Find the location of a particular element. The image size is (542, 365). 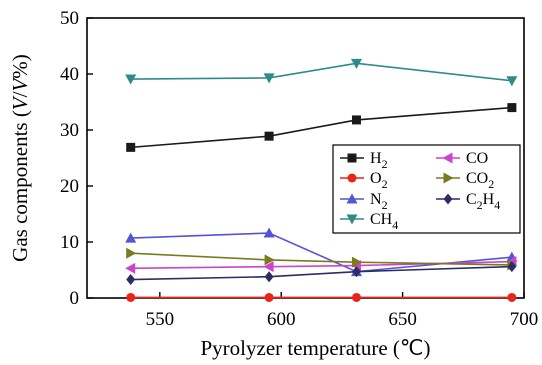

x-tick-label: 550 is located at coordinates (160, 319).